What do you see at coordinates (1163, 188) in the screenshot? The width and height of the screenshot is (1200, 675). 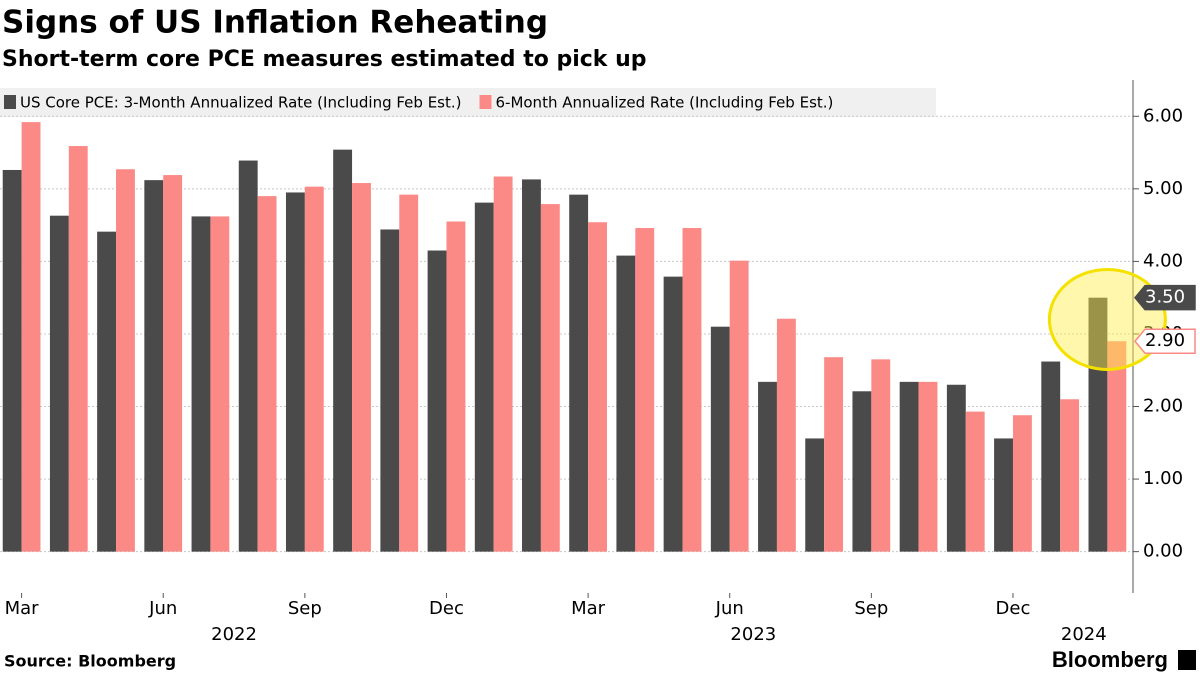 I see `y-tick-label: 5.00` at bounding box center [1163, 188].